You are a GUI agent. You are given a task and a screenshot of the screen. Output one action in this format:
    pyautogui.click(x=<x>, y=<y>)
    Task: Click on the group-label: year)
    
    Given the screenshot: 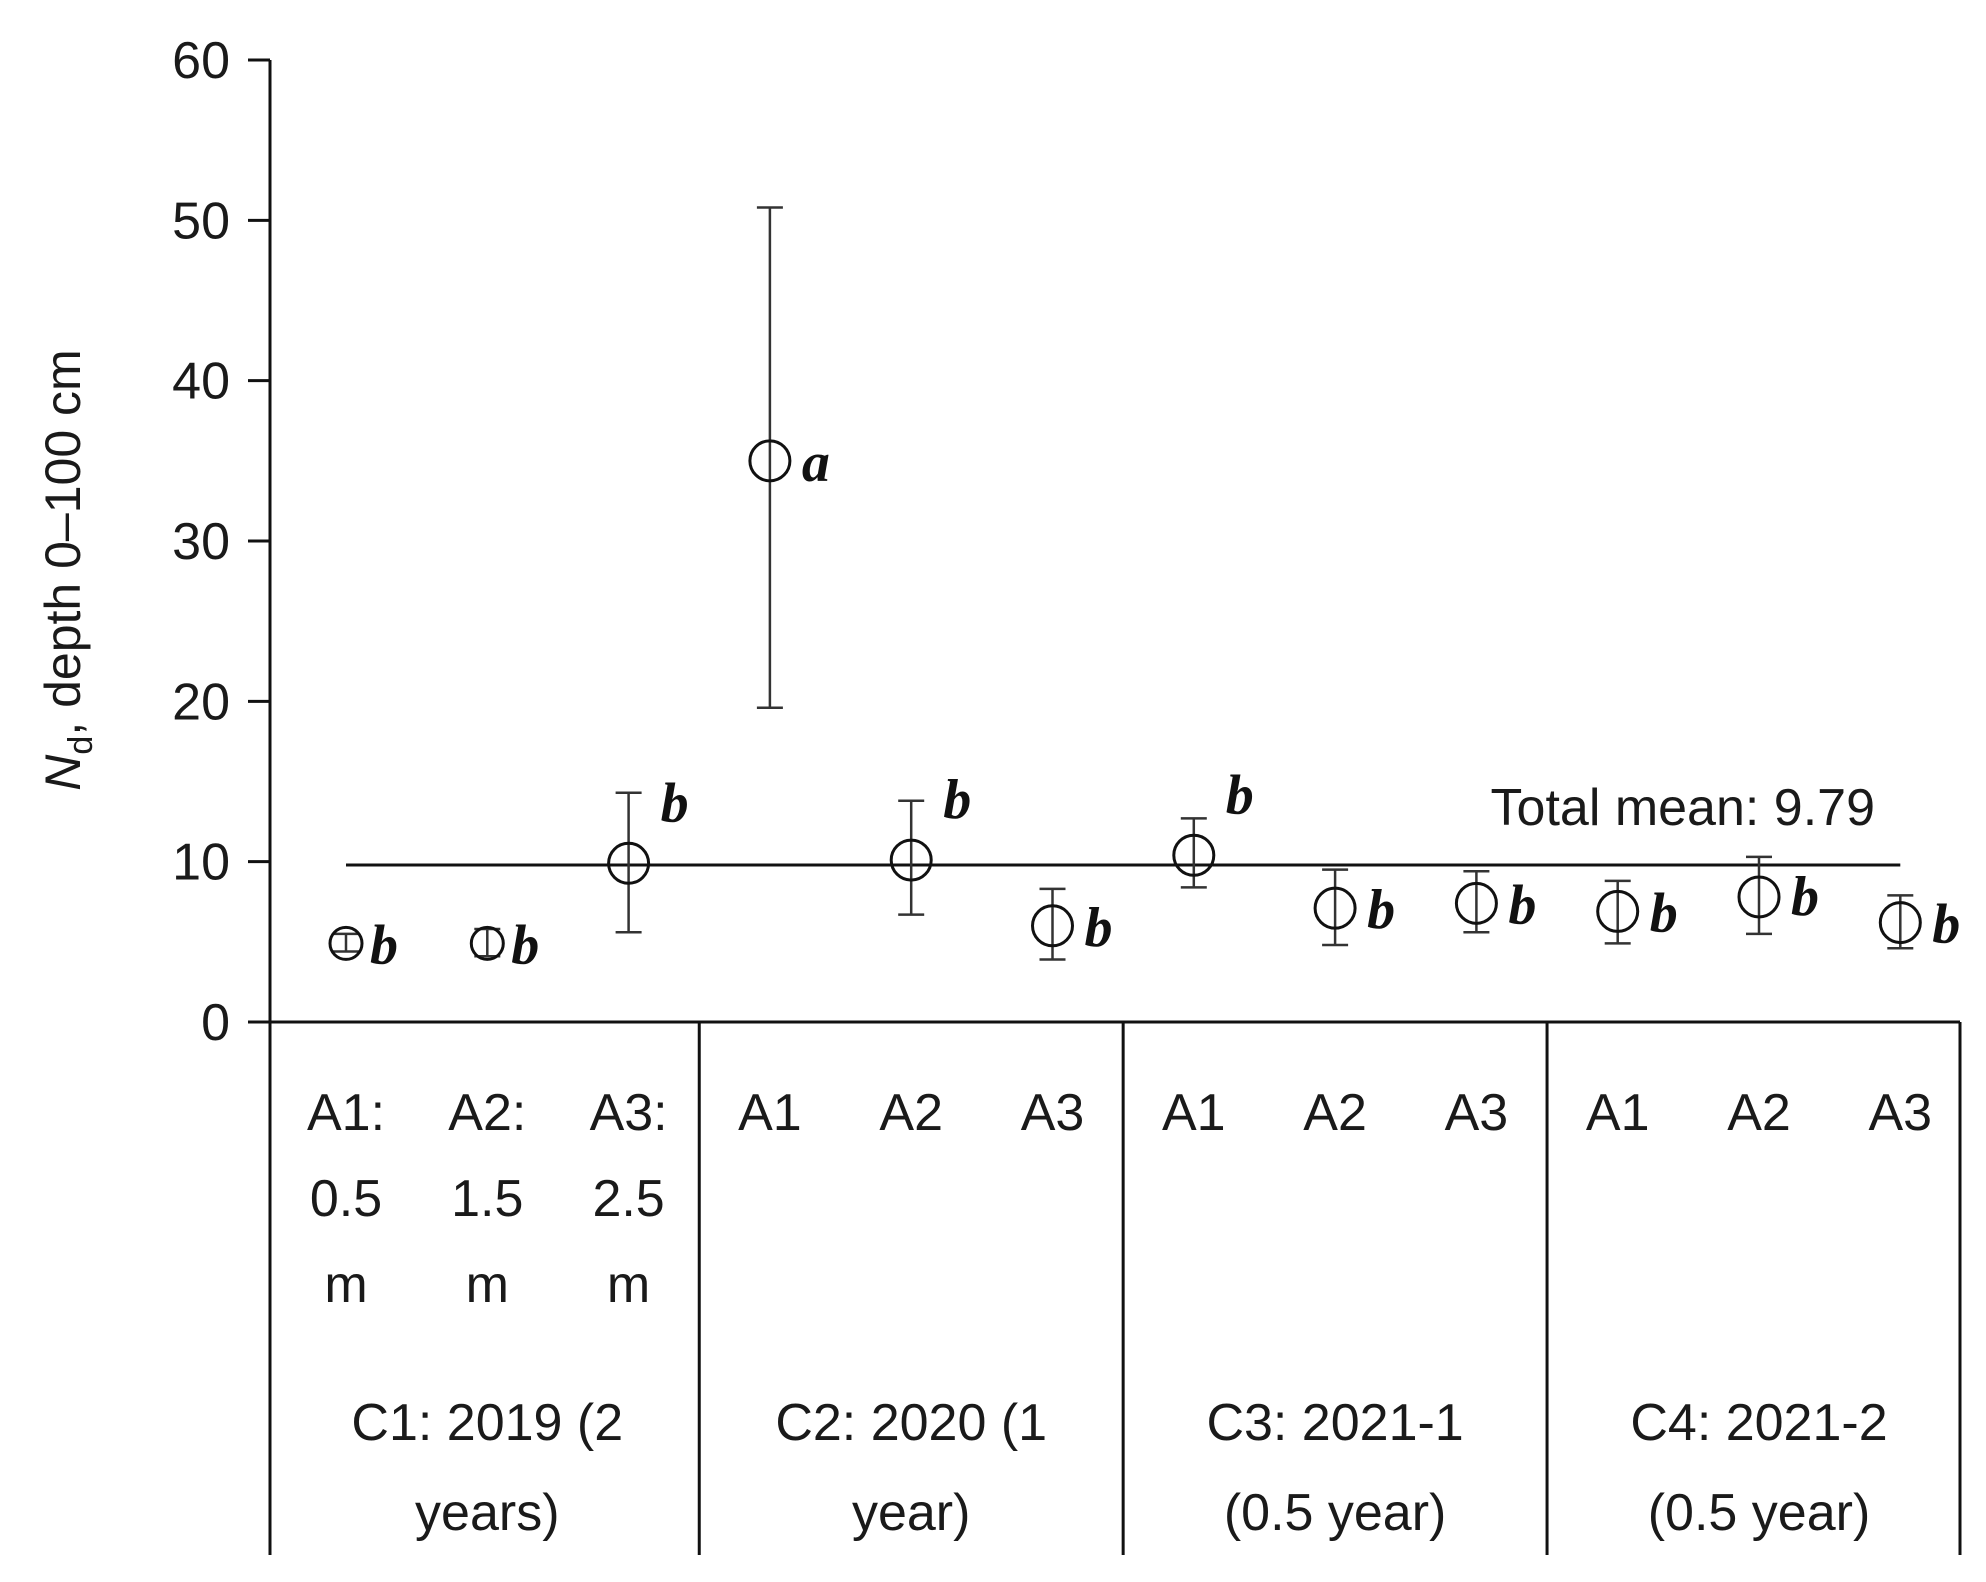 What is the action you would take?
    pyautogui.click(x=911, y=1513)
    